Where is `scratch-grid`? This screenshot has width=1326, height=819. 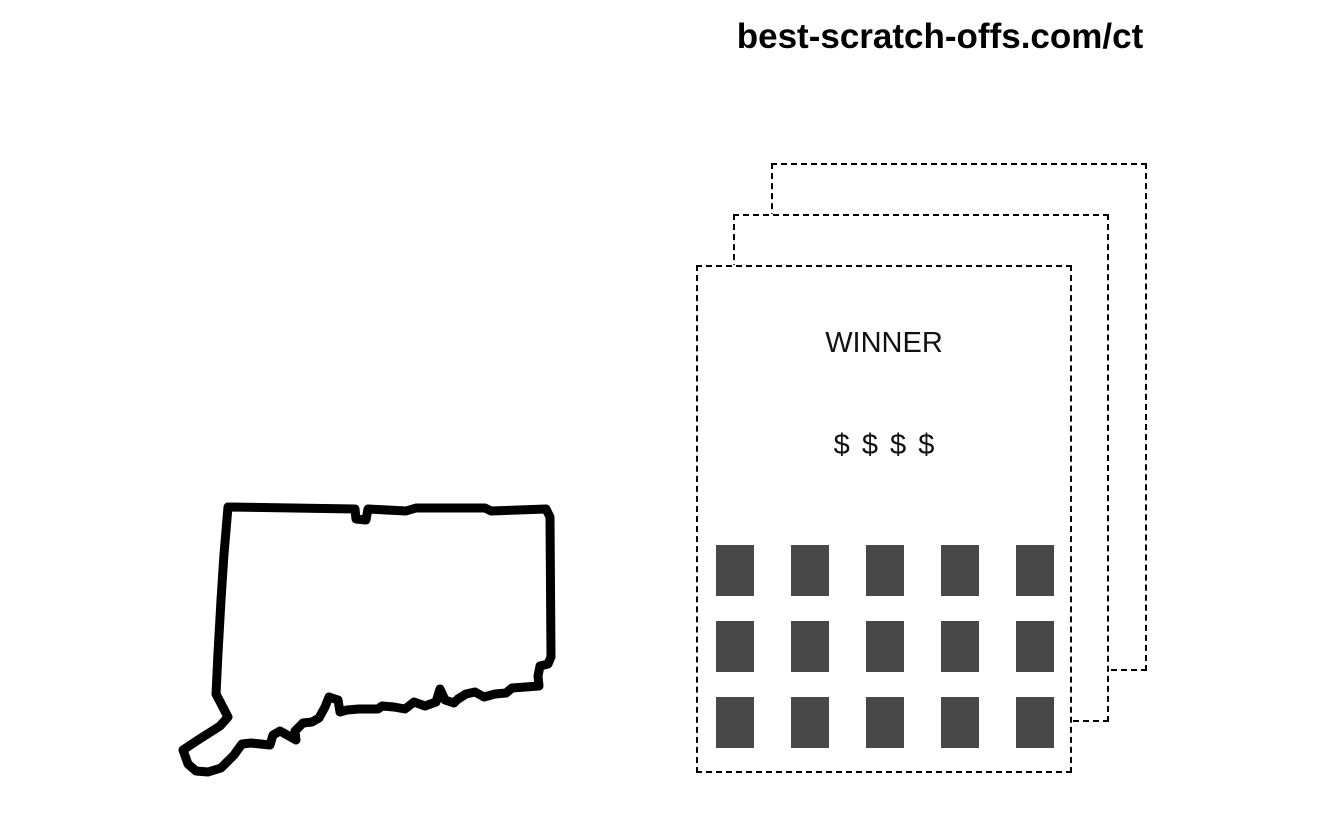 scratch-grid is located at coordinates (885, 647).